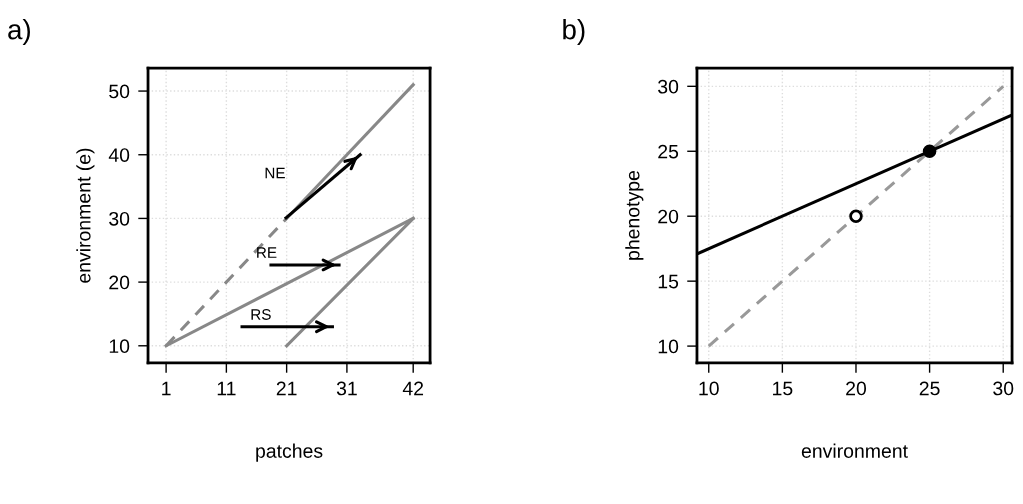 The width and height of the screenshot is (1023, 504). What do you see at coordinates (119, 91) in the screenshot?
I see `y-tick-label: 50` at bounding box center [119, 91].